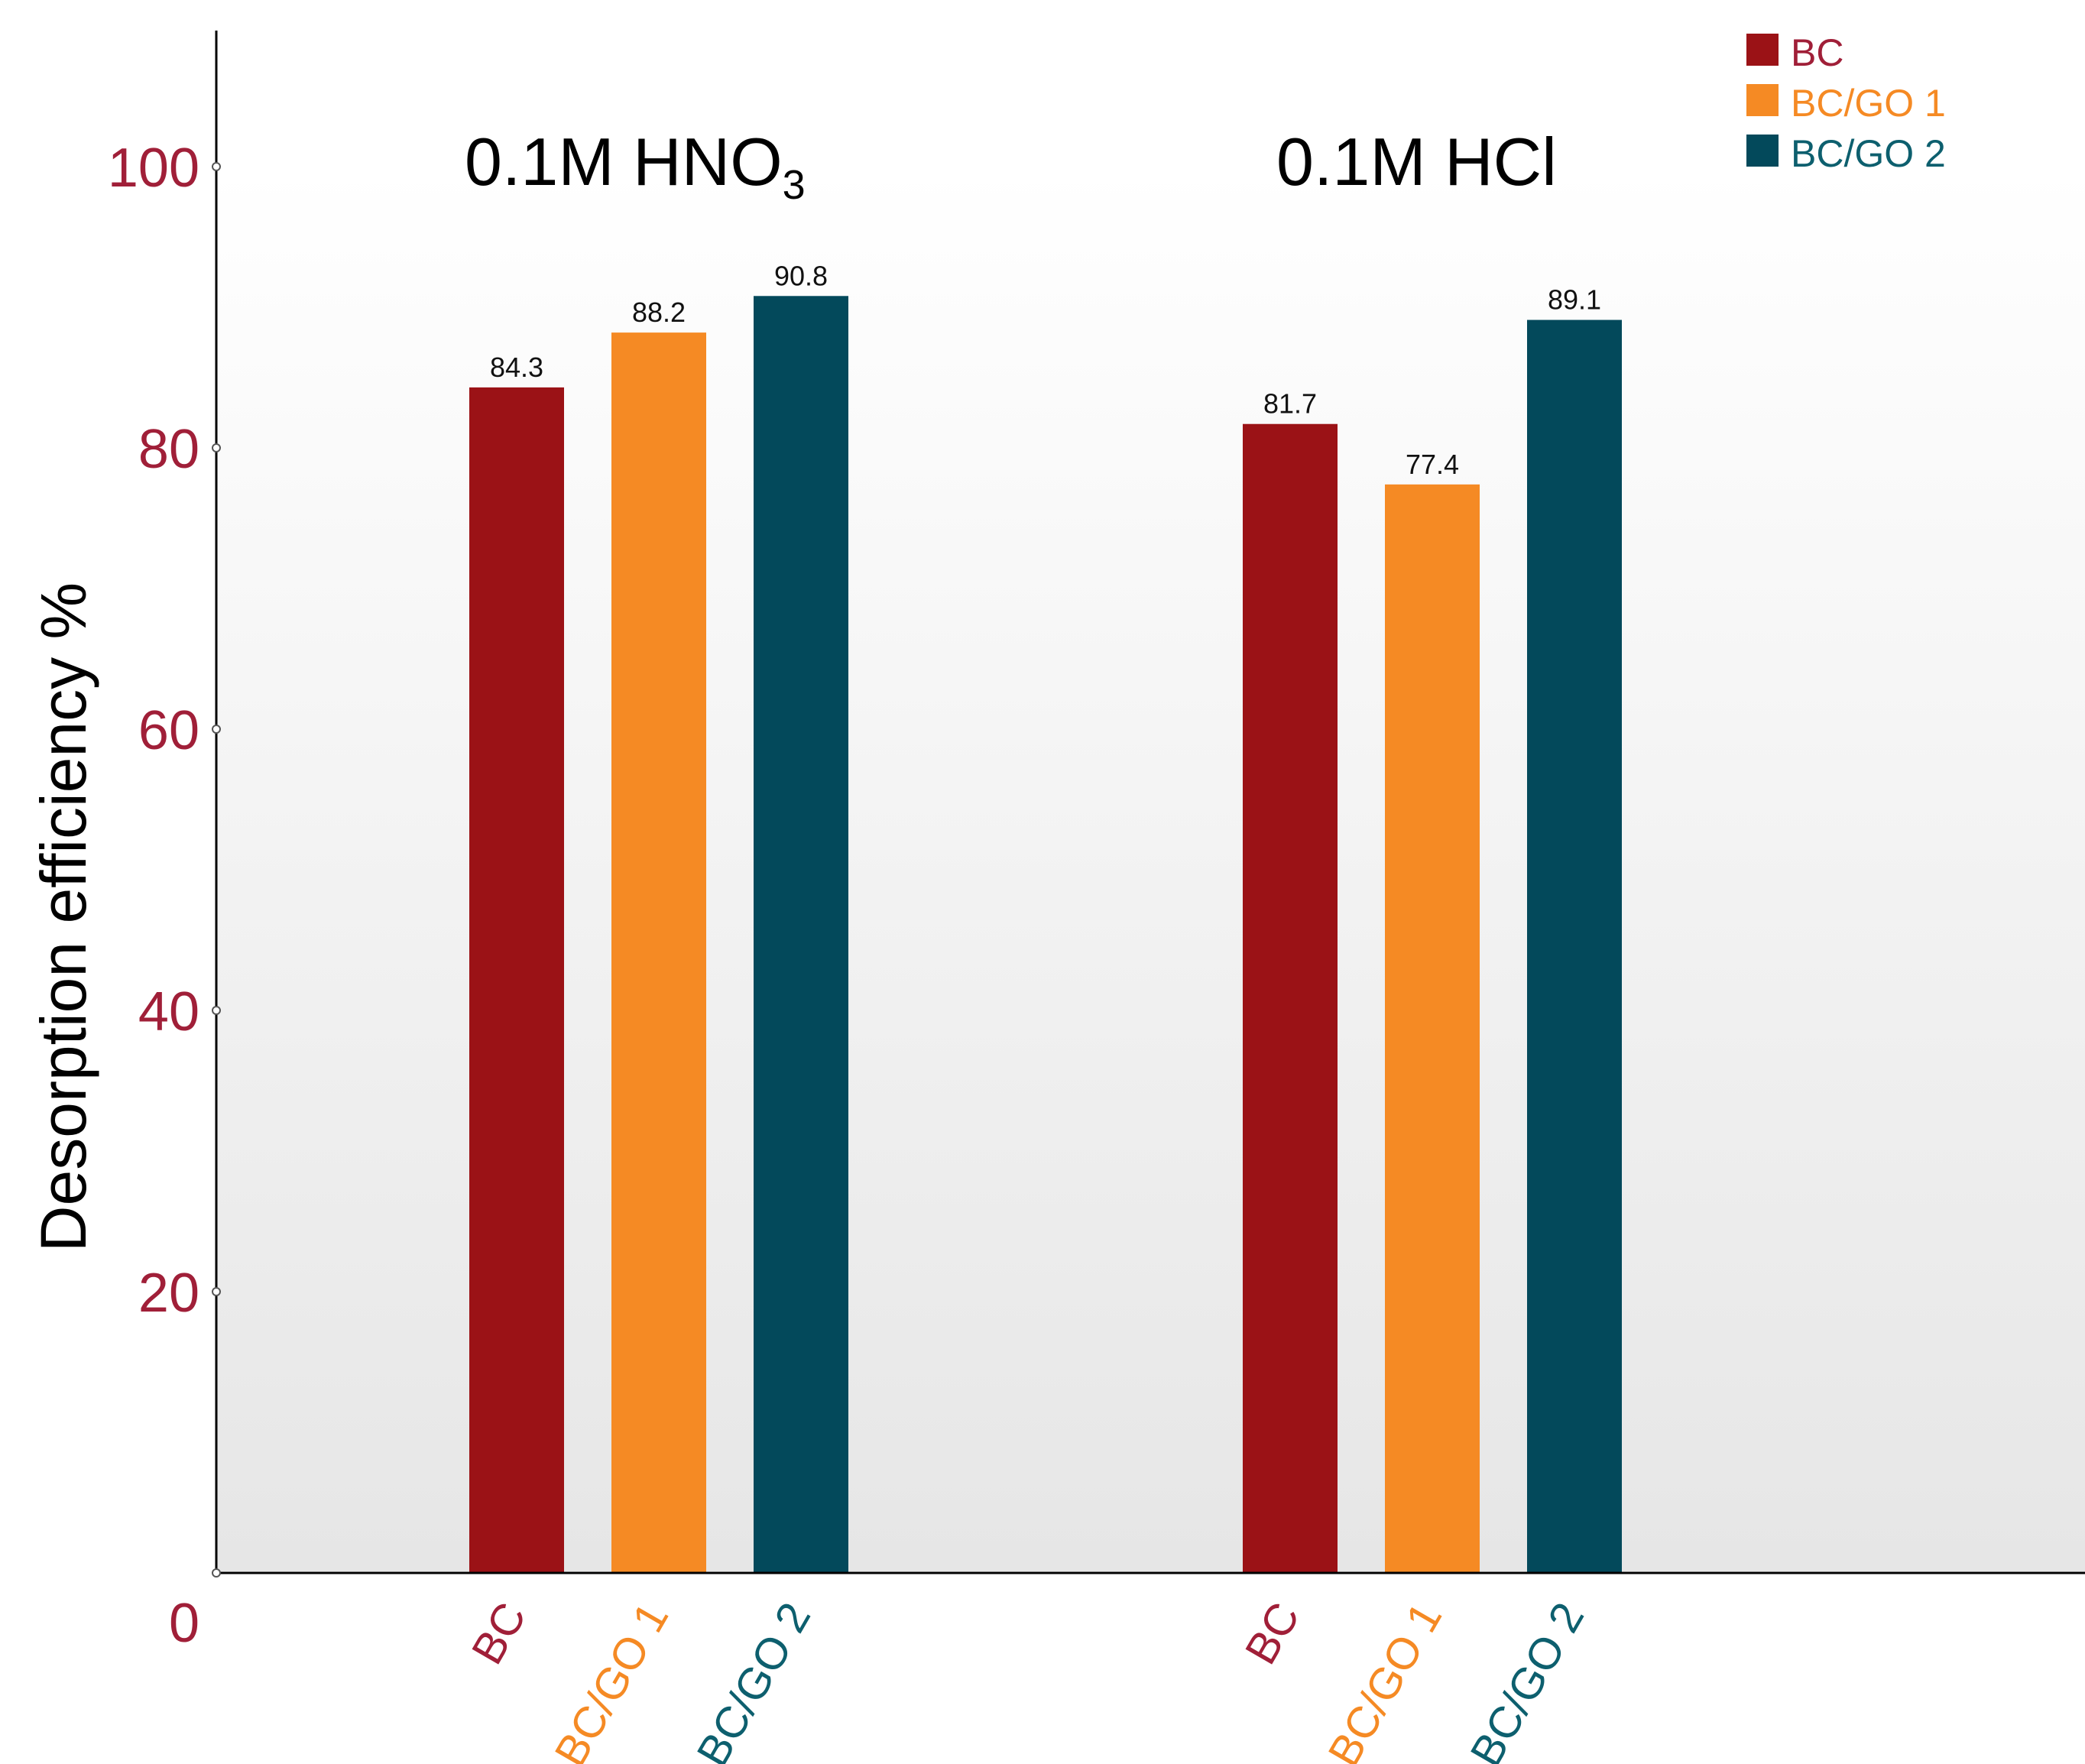 This screenshot has height=1764, width=2085. I want to click on y-tick-label-60: 60, so click(168, 730).